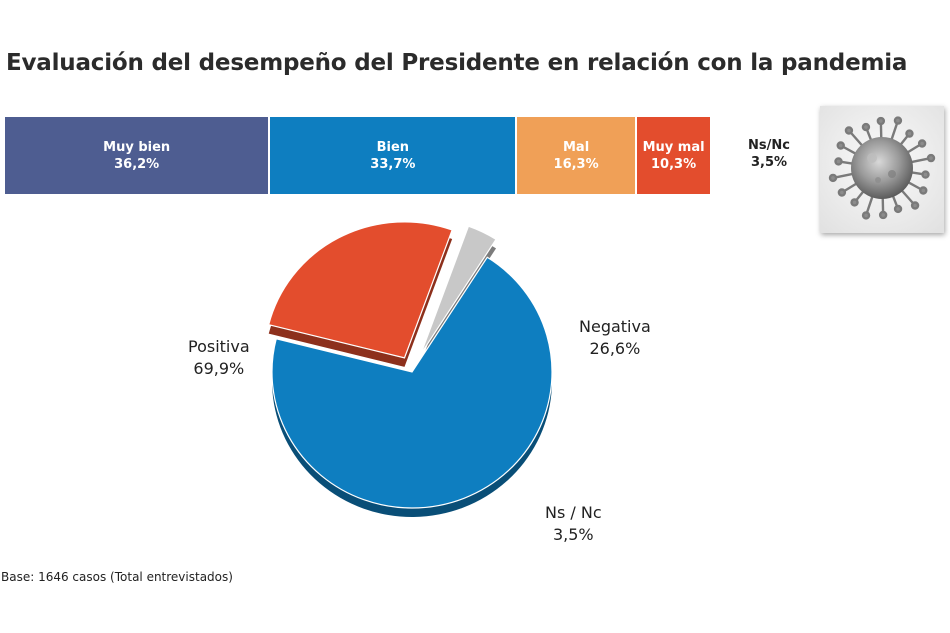 Image resolution: width=950 pixels, height=633 pixels. Describe the element at coordinates (219, 358) in the screenshot. I see `pie-label-positiva: Positiva 69,9%` at that location.